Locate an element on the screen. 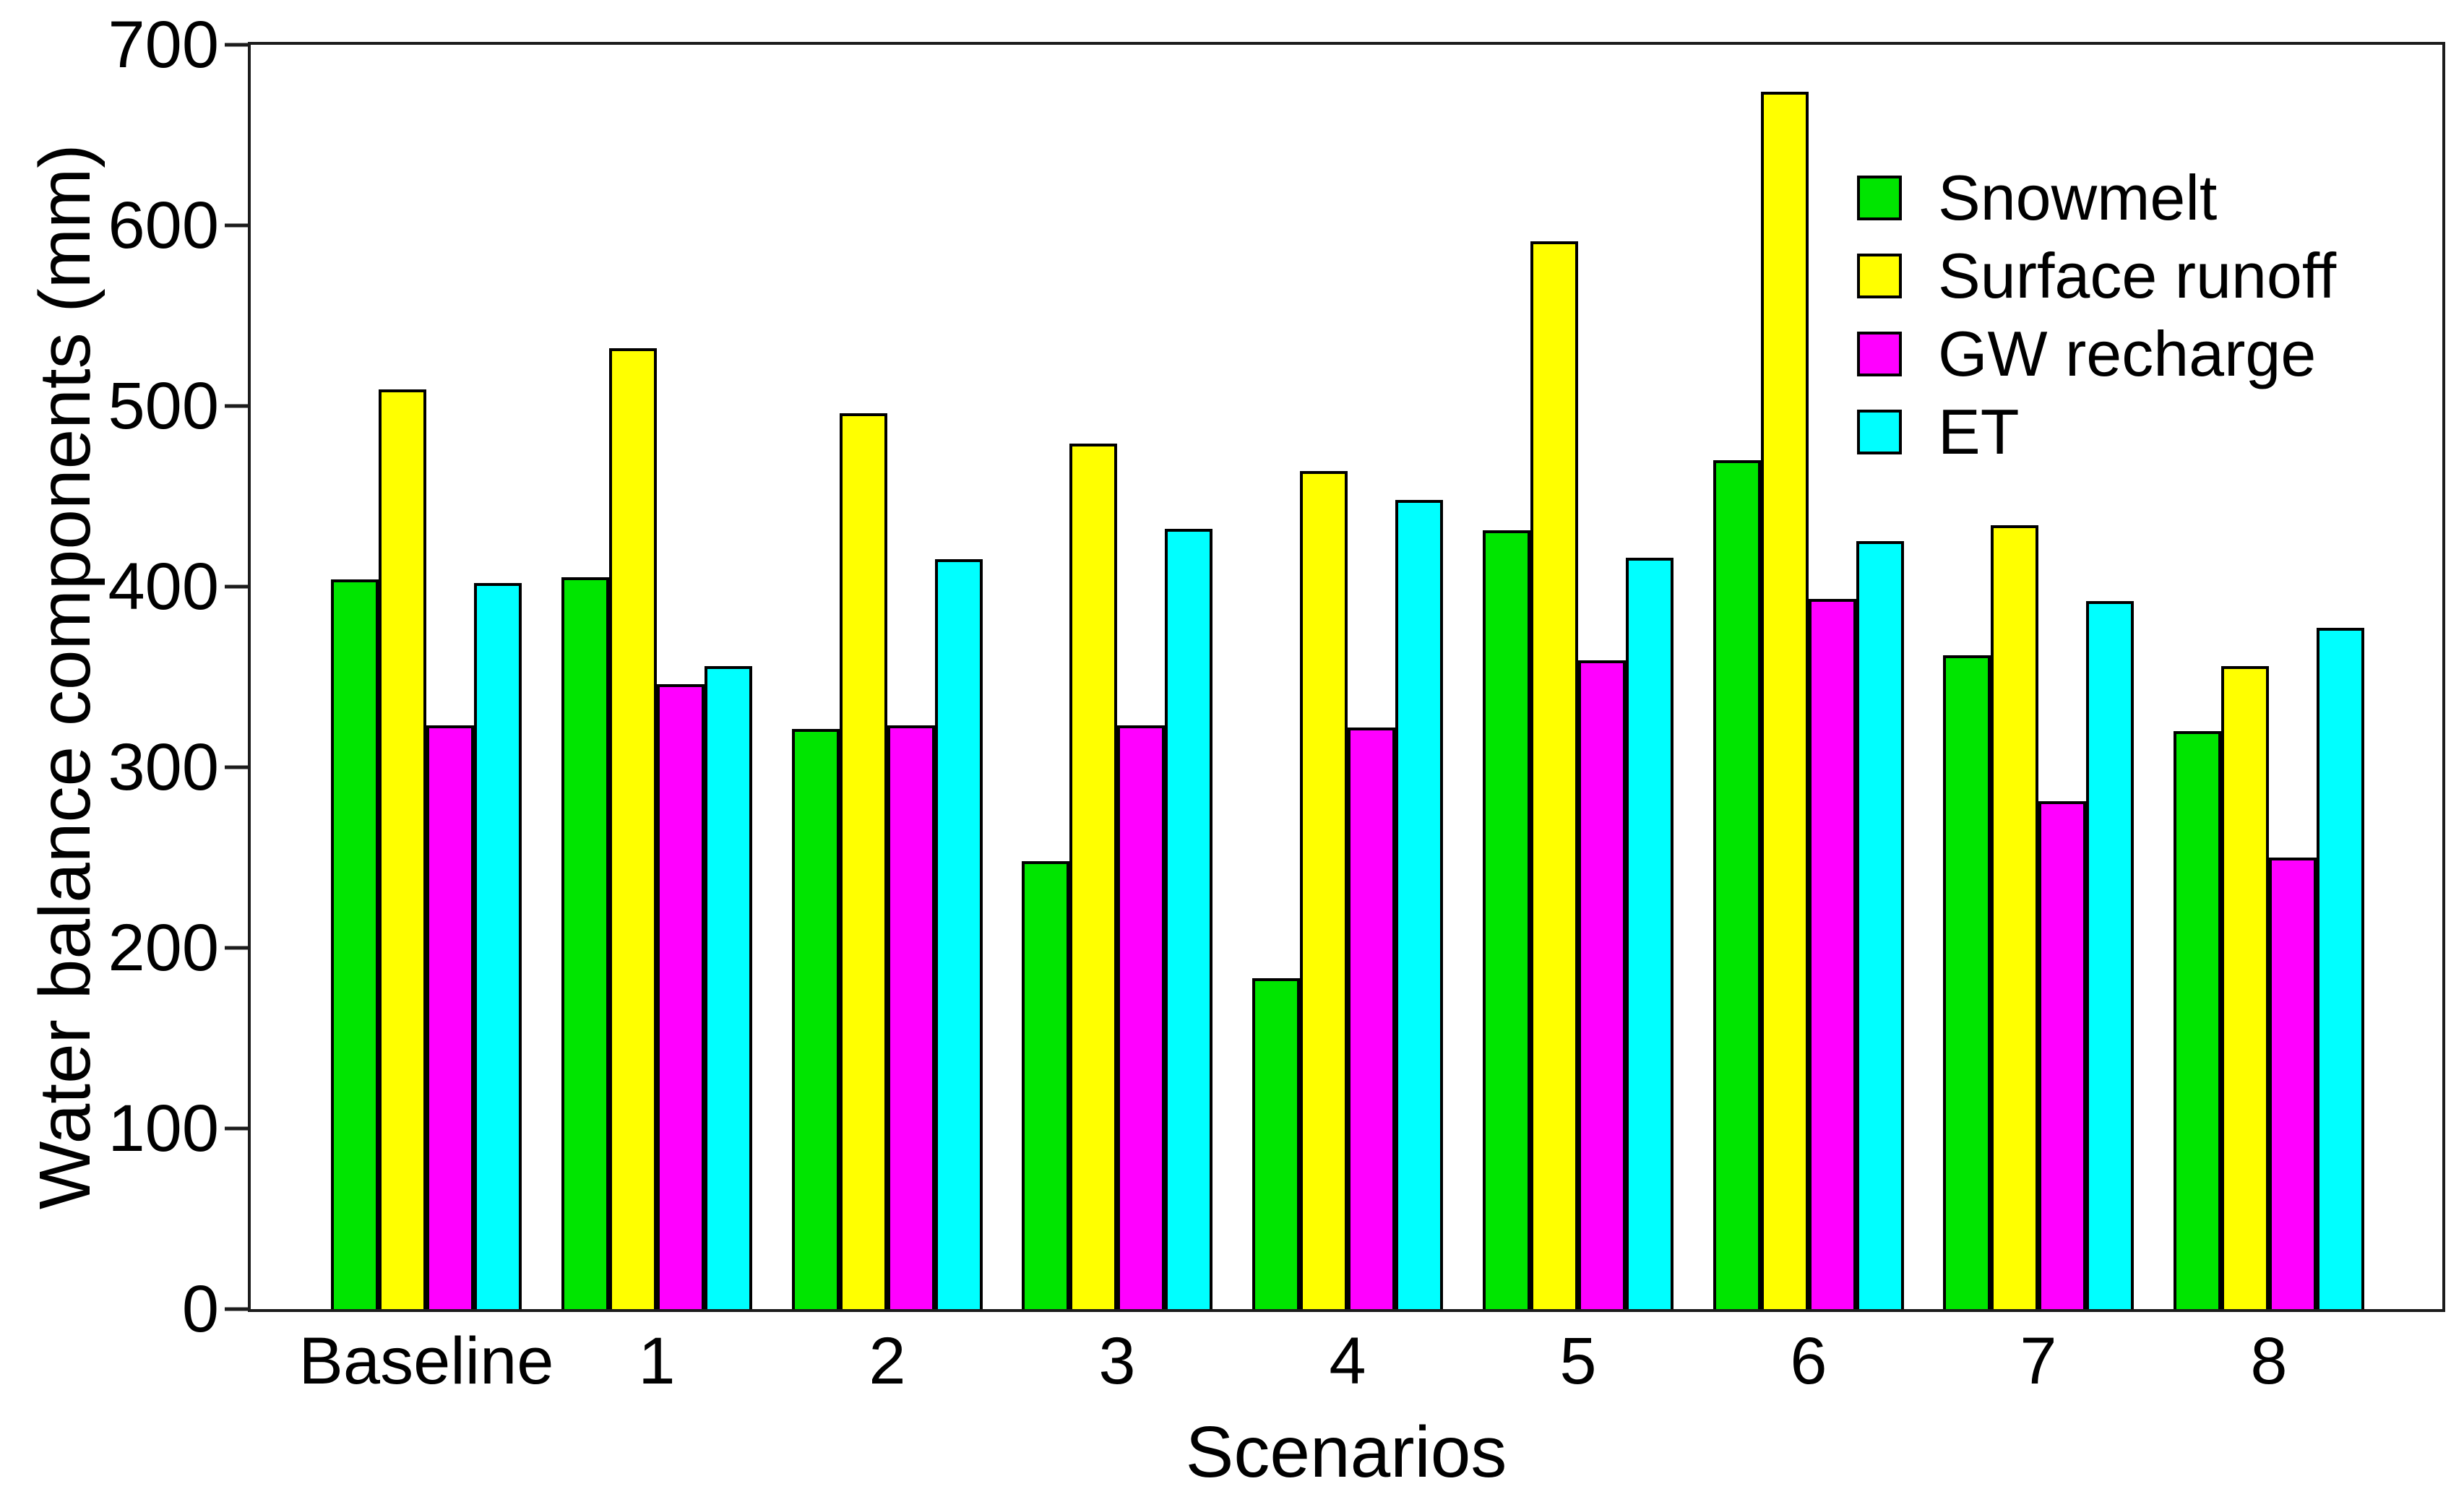 This screenshot has height=1502, width=2464. legend-item-snowmelt: Snowmelt is located at coordinates (2096, 198).